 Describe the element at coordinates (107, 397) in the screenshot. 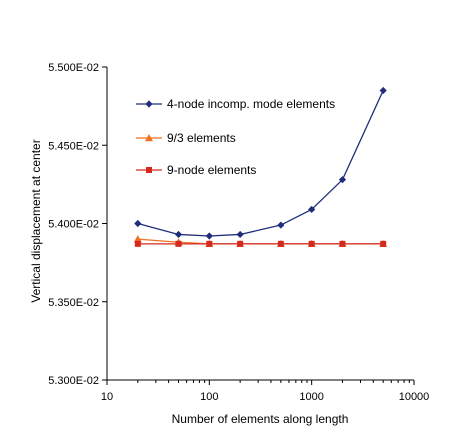

I see `x-tick-label: 10` at that location.